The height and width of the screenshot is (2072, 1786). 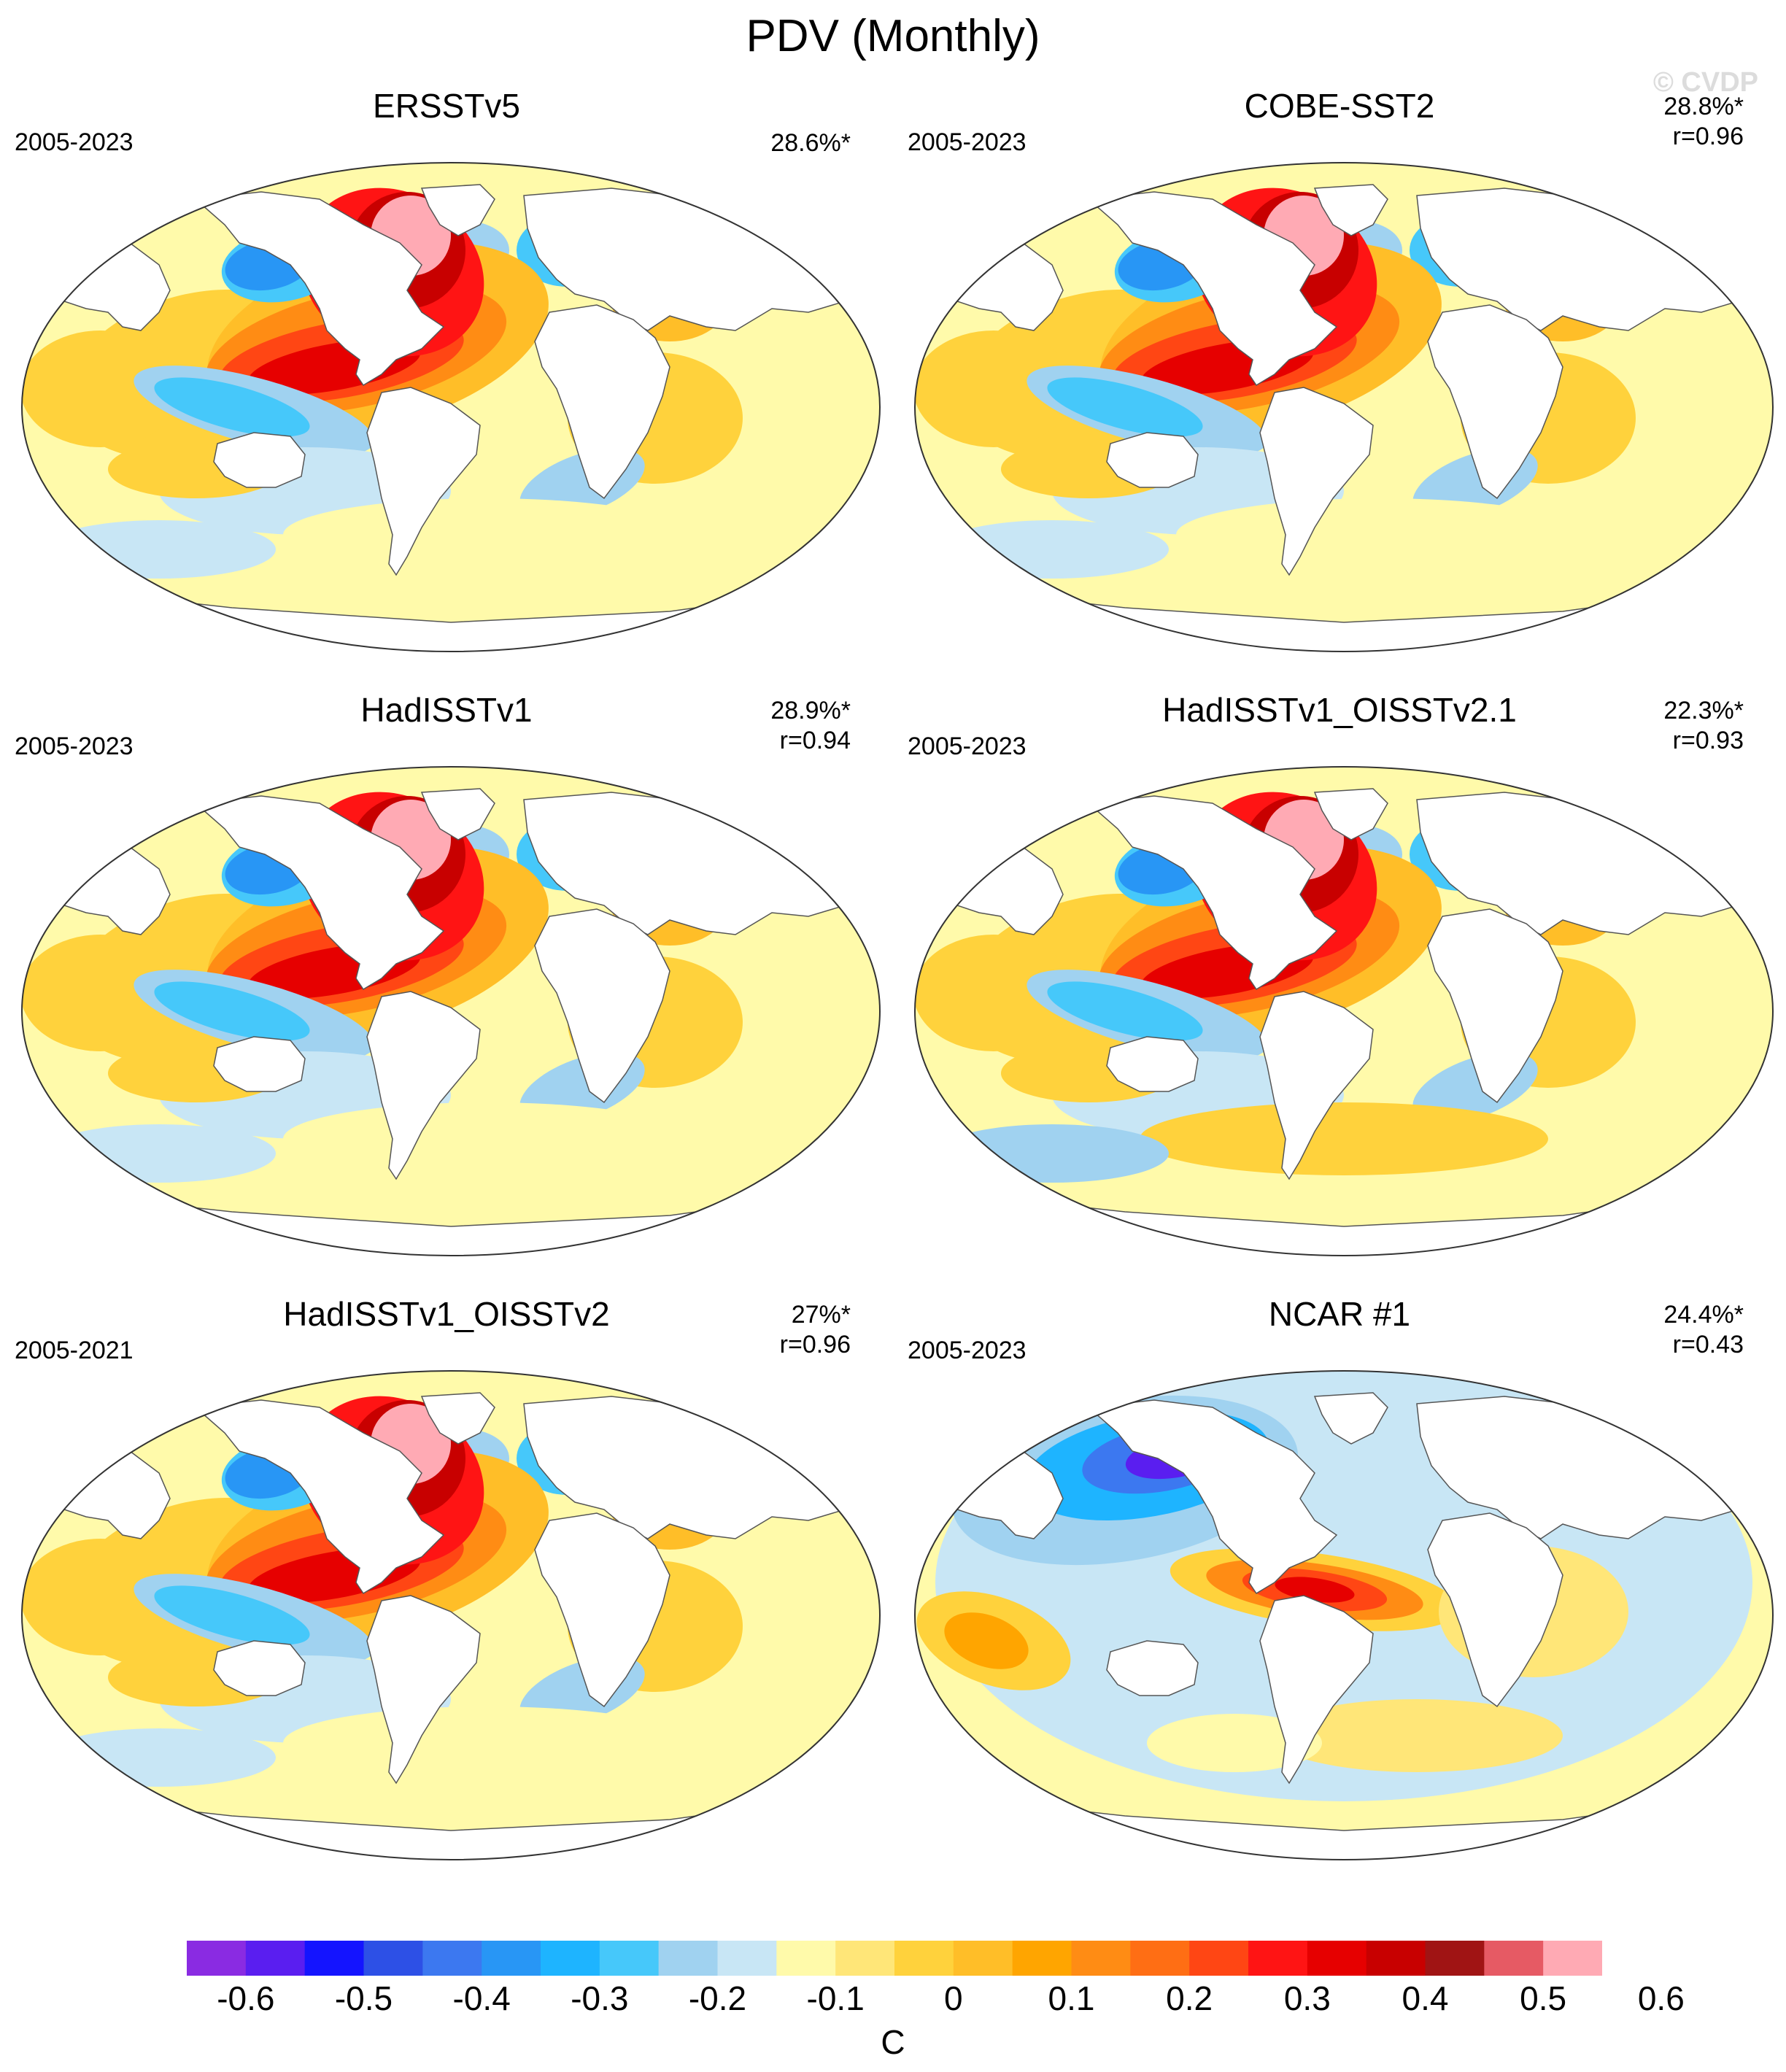 I want to click on colorbar-tick-label: -0.4, so click(x=481, y=1998).